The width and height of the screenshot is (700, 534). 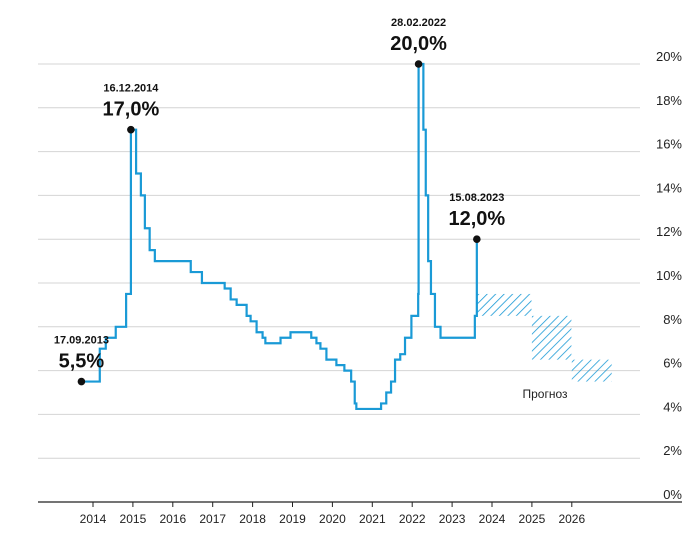 What do you see at coordinates (82, 362) in the screenshot?
I see `annotation-value: 5,5%` at bounding box center [82, 362].